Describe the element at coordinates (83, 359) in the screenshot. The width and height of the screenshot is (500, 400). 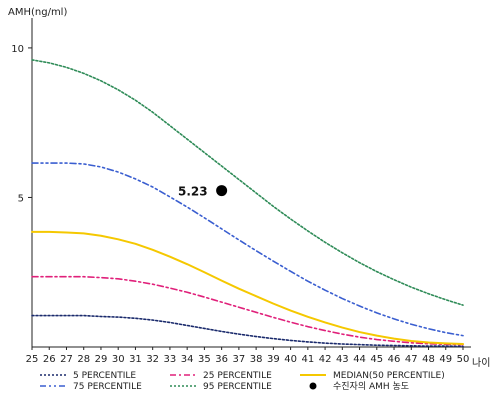
I see `x-tick-label: 28` at that location.